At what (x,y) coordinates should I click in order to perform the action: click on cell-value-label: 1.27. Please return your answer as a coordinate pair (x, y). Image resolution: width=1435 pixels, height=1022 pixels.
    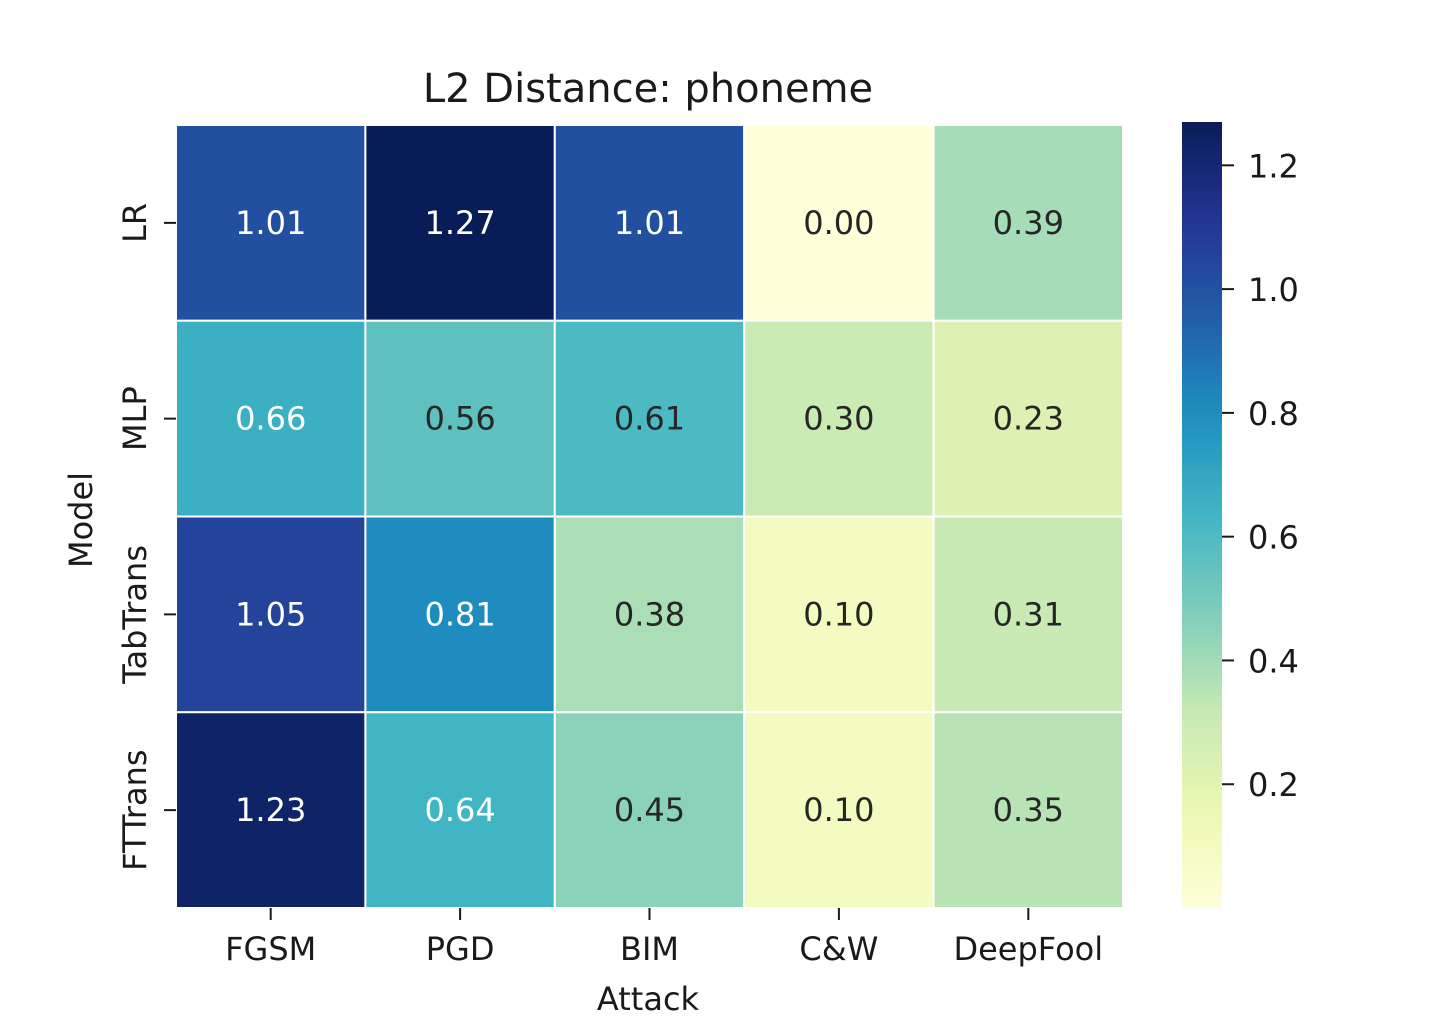
    Looking at the image, I should click on (459, 223).